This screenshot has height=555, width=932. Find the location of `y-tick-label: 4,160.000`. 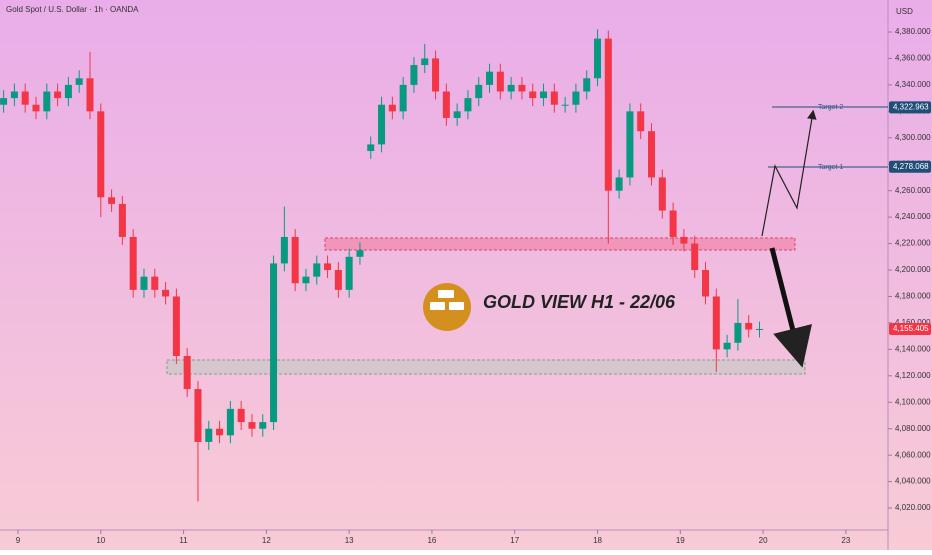

y-tick-label: 4,160.000 is located at coordinates (913, 322).